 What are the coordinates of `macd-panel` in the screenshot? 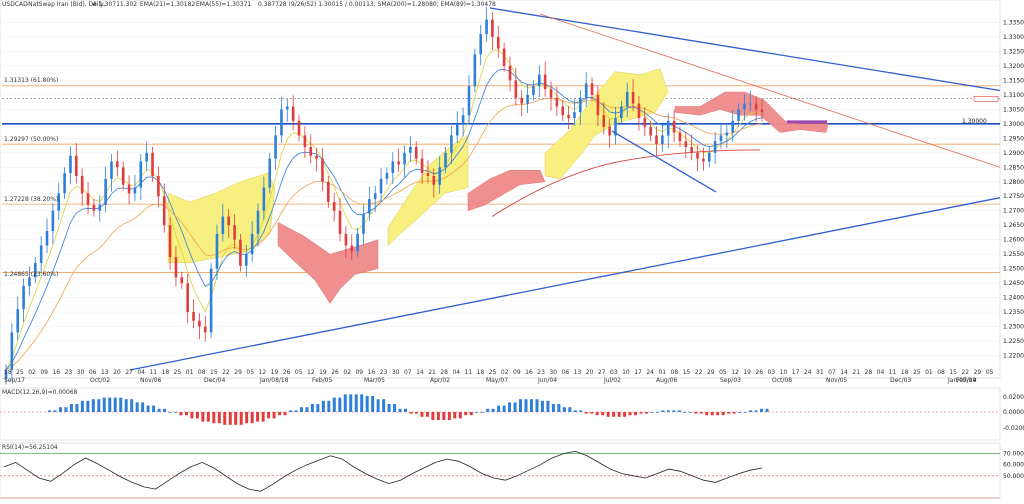 It's located at (500, 414).